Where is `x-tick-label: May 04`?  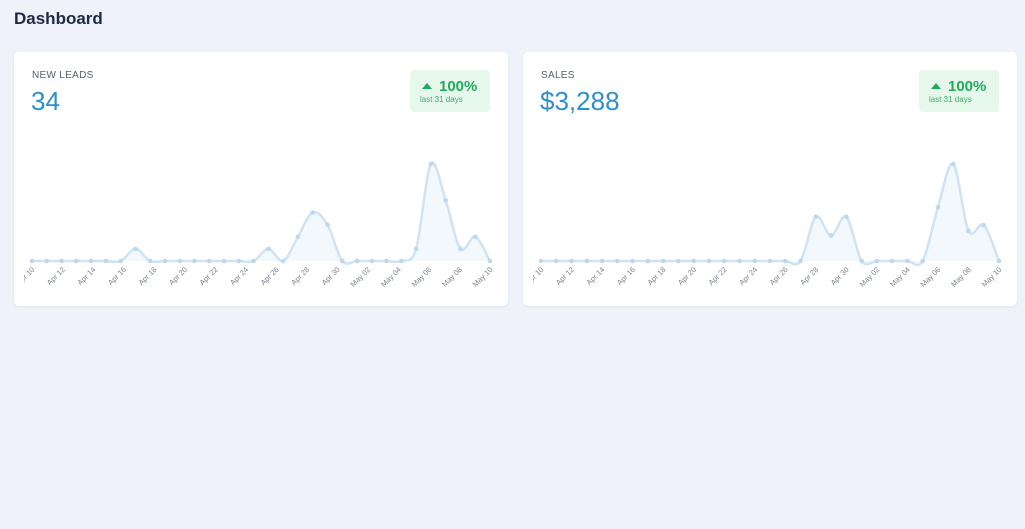
x-tick-label: May 04 is located at coordinates (391, 277).